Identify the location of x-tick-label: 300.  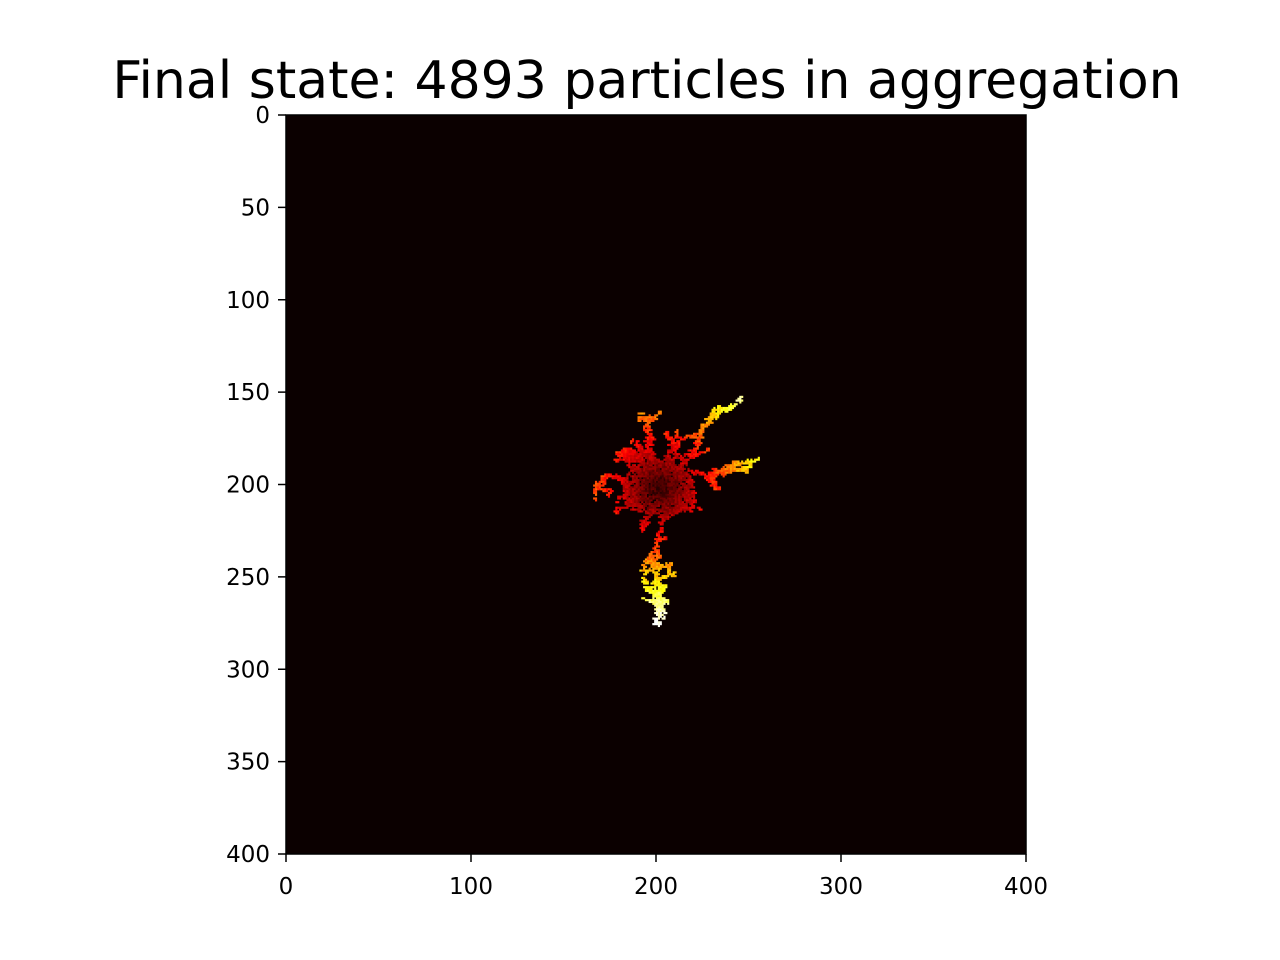
(841, 887).